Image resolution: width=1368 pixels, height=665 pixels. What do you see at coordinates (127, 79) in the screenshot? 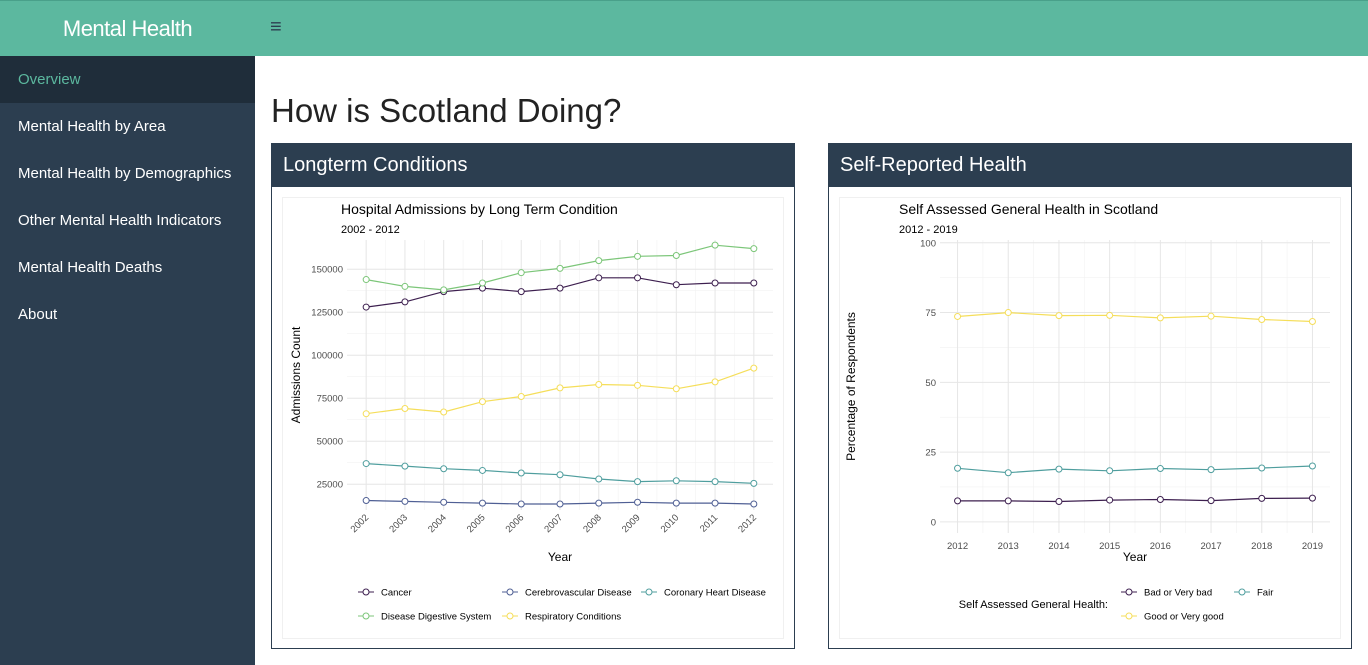
I see `sidebar-item-overview: Overview` at bounding box center [127, 79].